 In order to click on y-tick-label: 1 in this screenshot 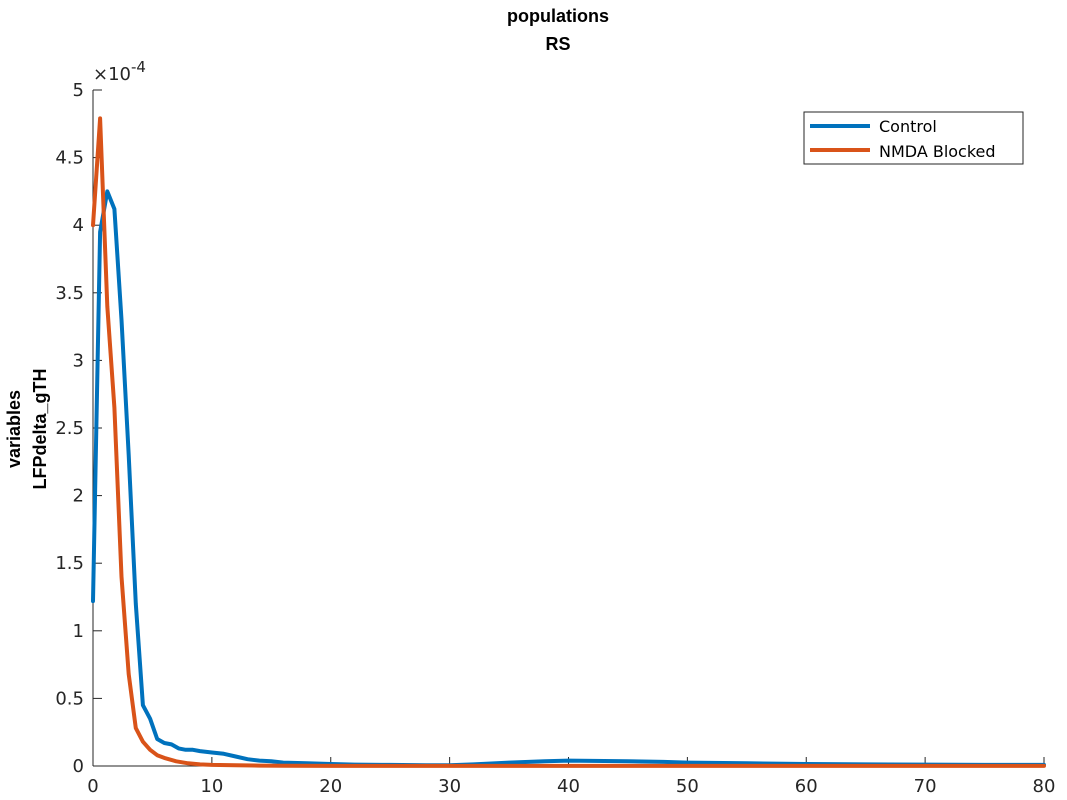, I will do `click(78, 631)`.